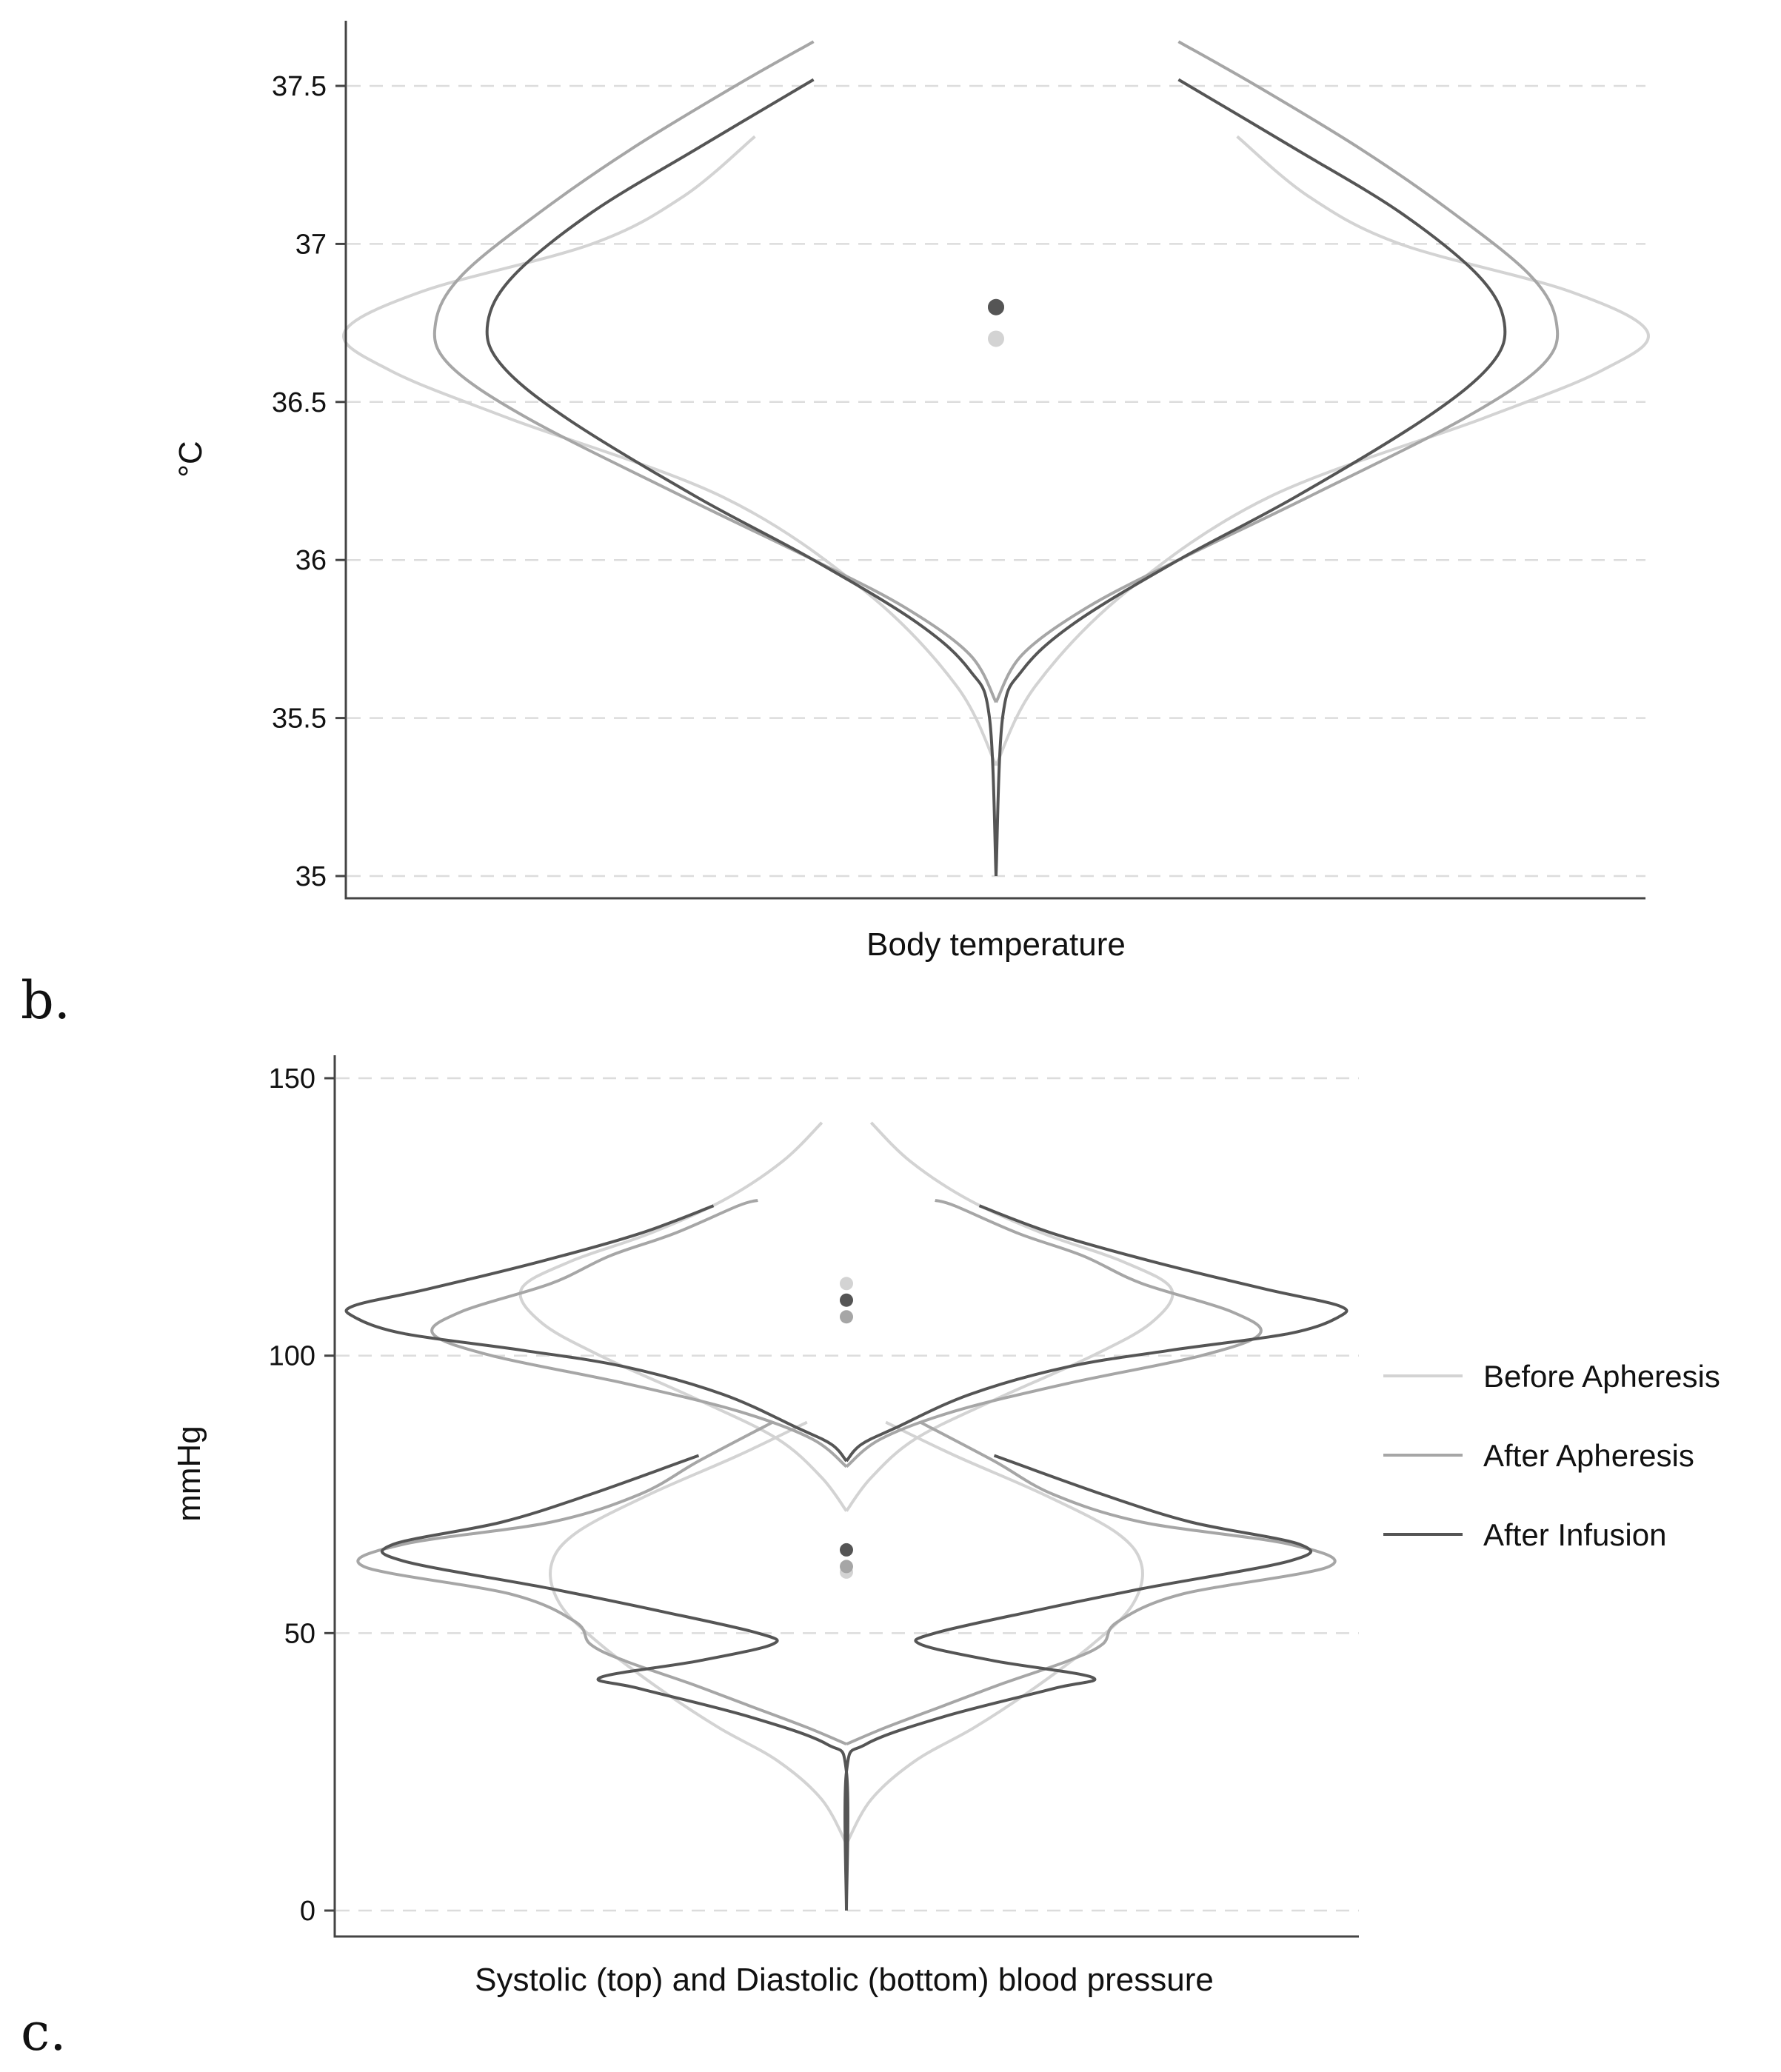  What do you see at coordinates (996, 944) in the screenshot?
I see `temperature-x-axis-title: Body temperature` at bounding box center [996, 944].